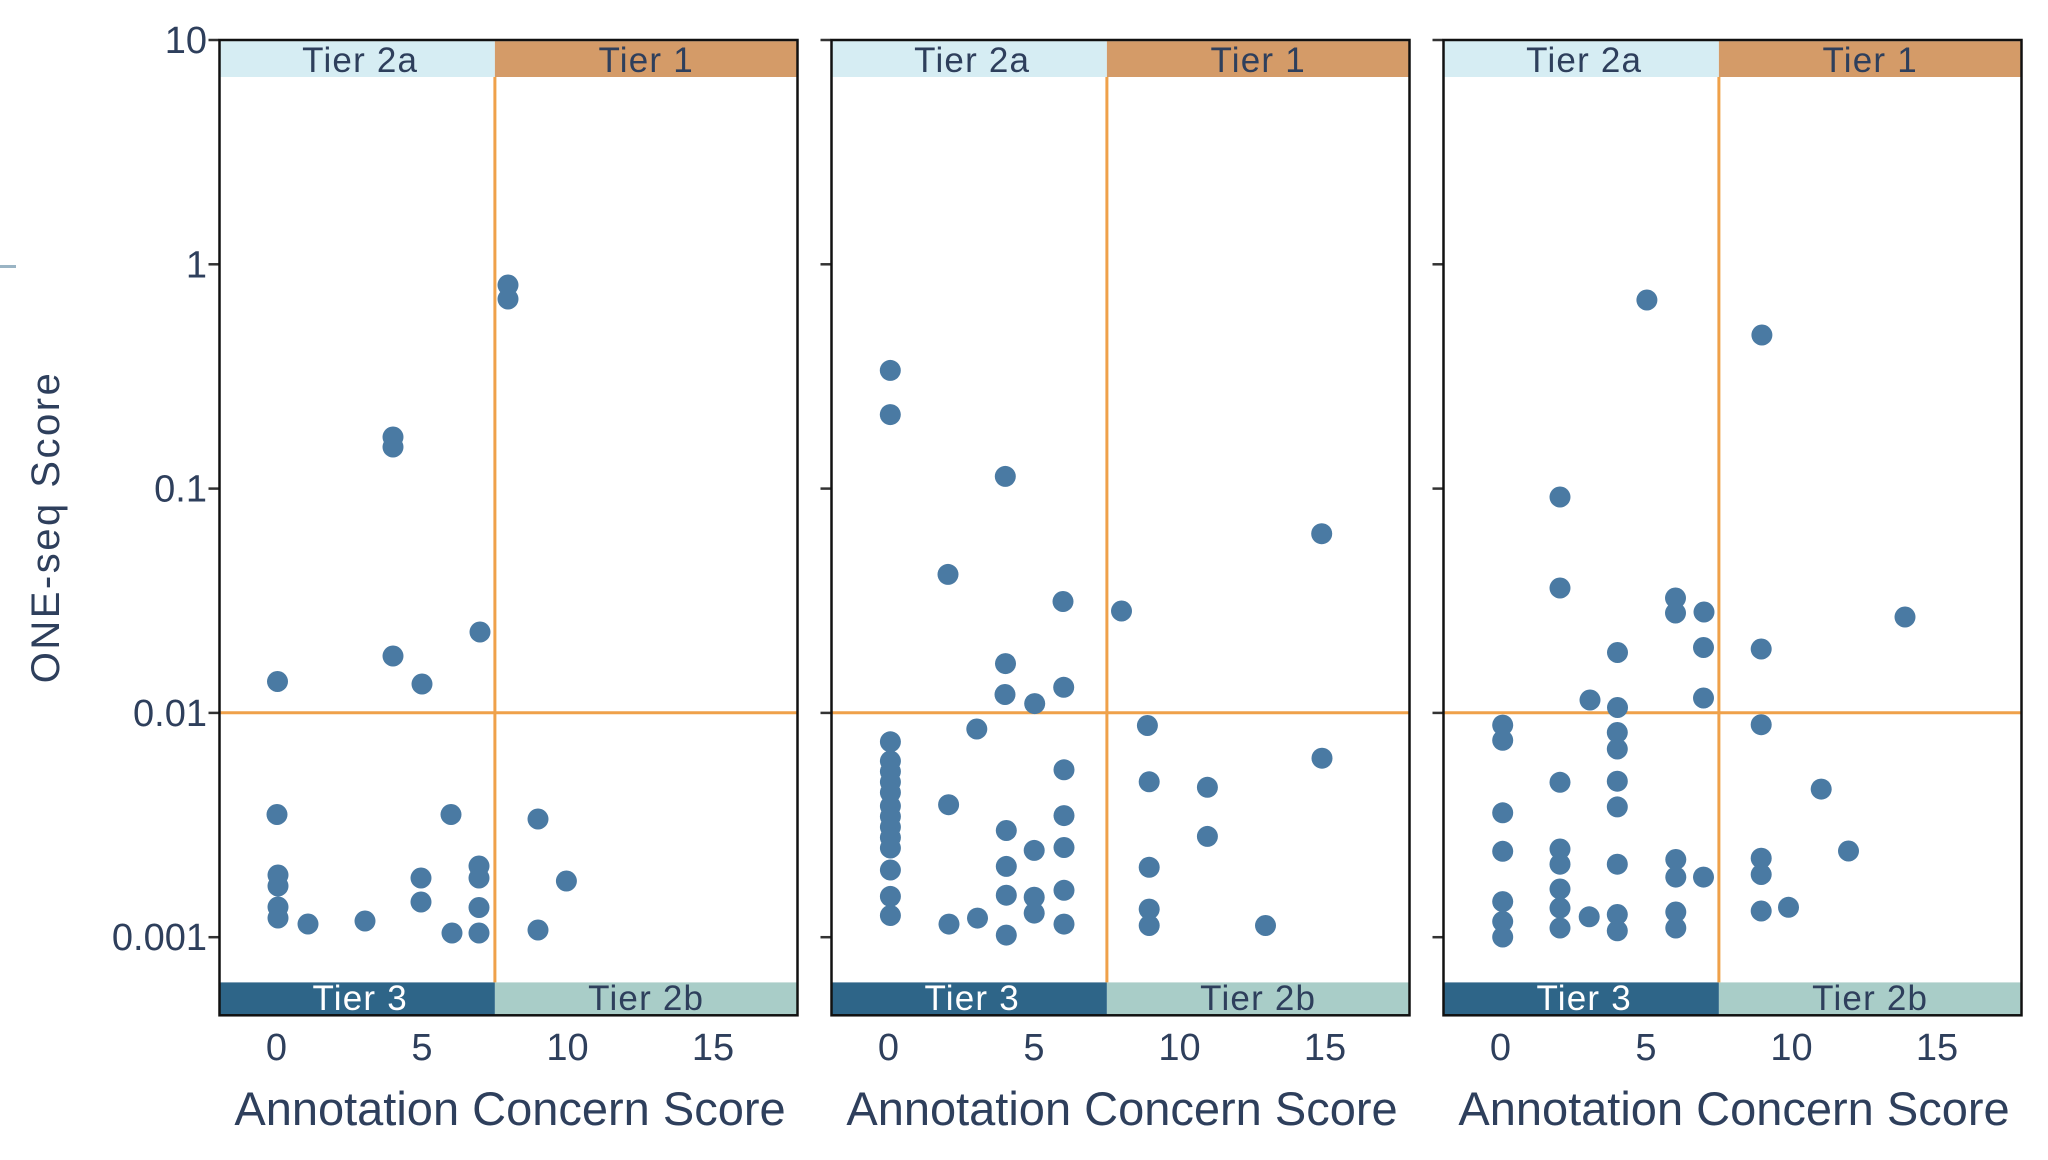 This screenshot has height=1160, width=2048. Describe the element at coordinates (46, 527) in the screenshot. I see `svg-text: ONE-seq Score` at that location.